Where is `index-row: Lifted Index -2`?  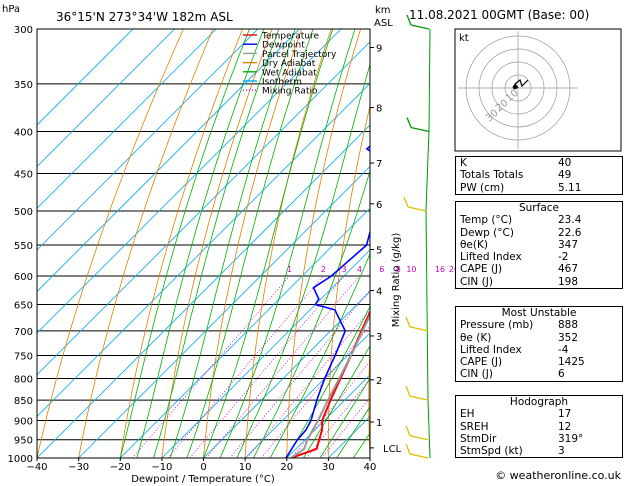 index-row: Lifted Index -2 is located at coordinates (539, 257).